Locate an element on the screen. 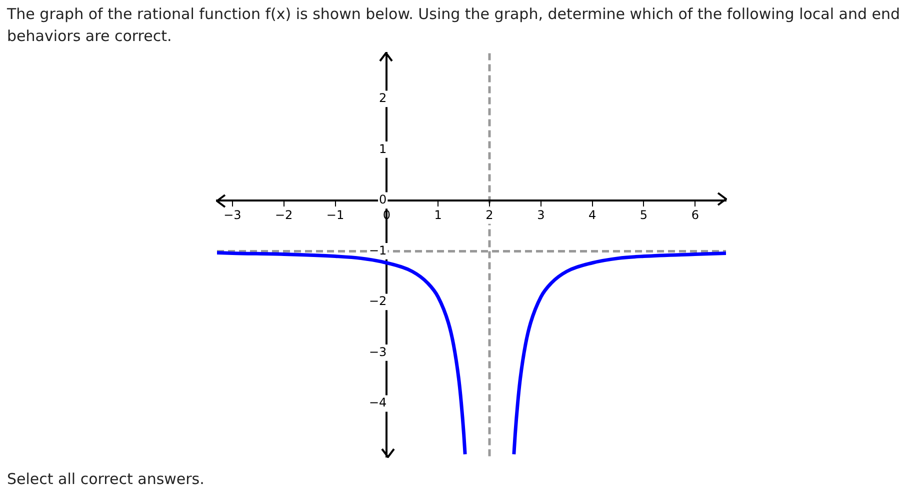 Image resolution: width=910 pixels, height=492 pixels. chart-title: The graph of the rational function f(x) is shown below. Using the graph, determine which of the following local and end behaviors are correct. is located at coordinates (454, 25).